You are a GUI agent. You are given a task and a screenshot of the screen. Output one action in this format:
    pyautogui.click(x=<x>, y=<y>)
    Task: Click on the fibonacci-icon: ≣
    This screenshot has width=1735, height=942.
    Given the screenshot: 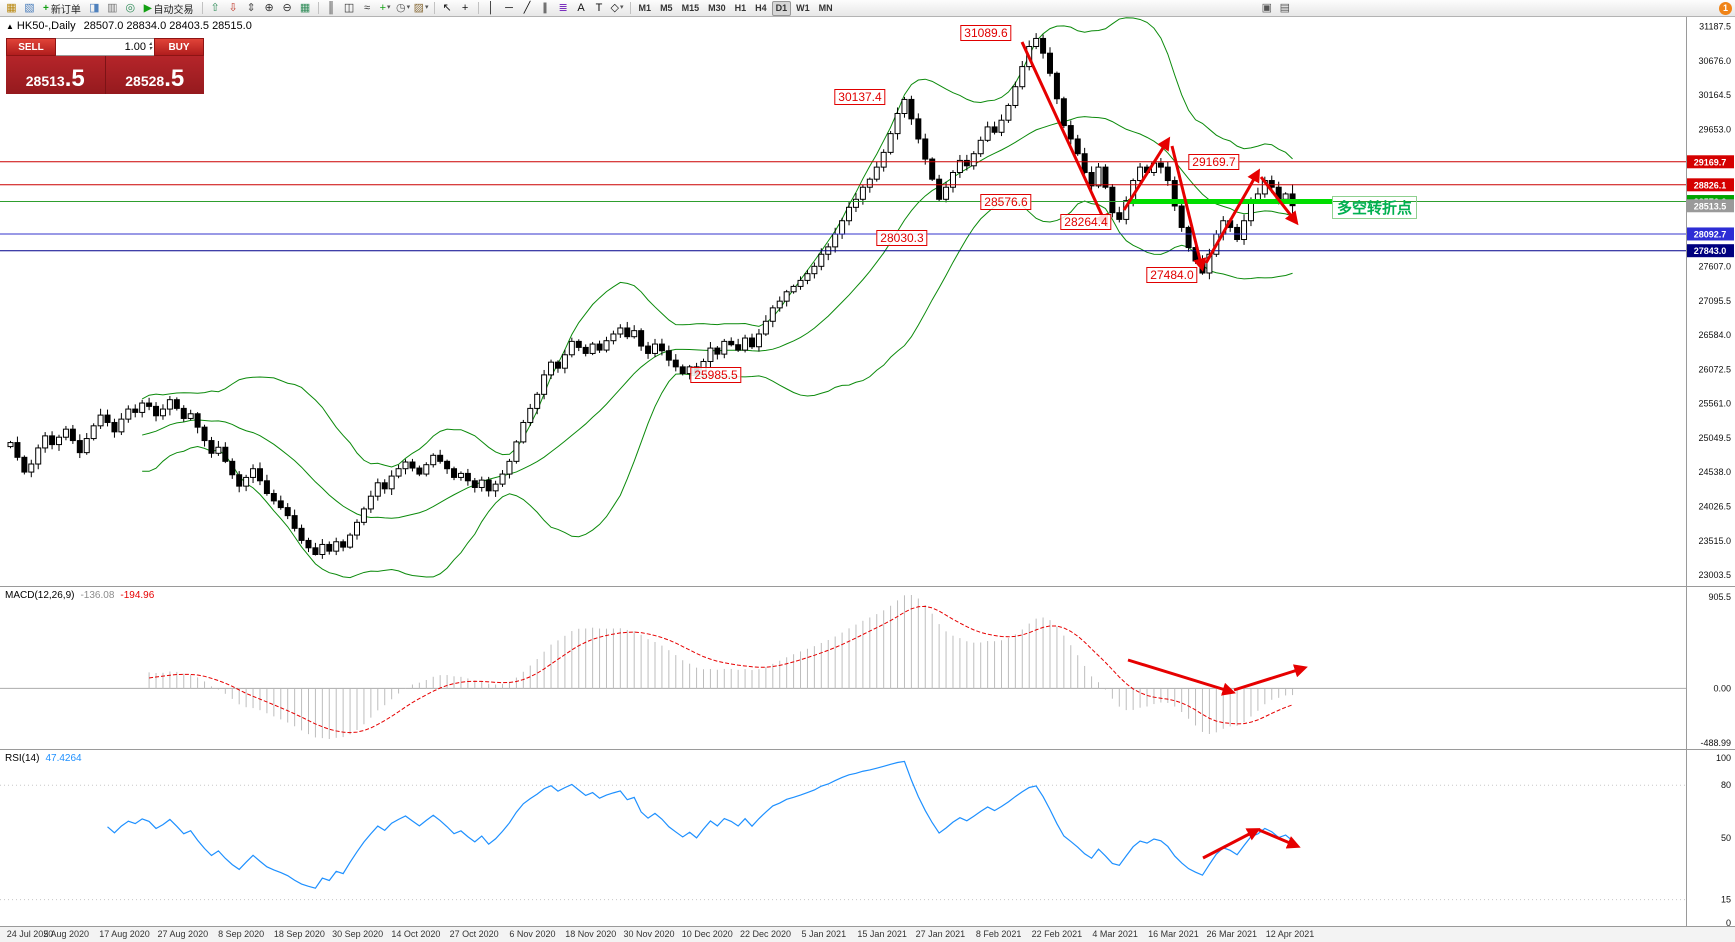 What is the action you would take?
    pyautogui.click(x=563, y=8)
    